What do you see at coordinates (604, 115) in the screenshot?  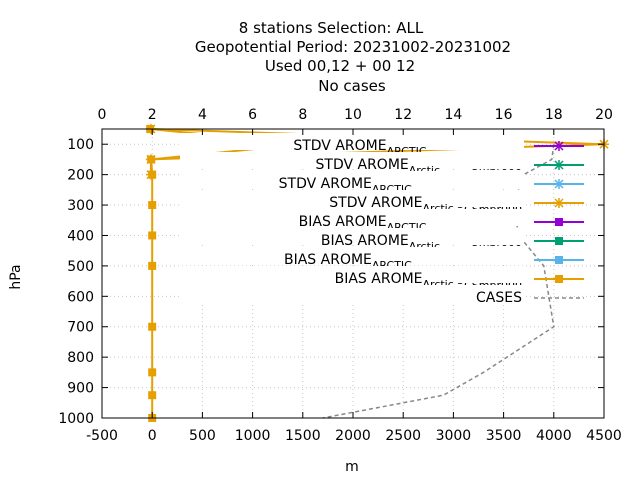 I see `x2-tick-label: 20` at bounding box center [604, 115].